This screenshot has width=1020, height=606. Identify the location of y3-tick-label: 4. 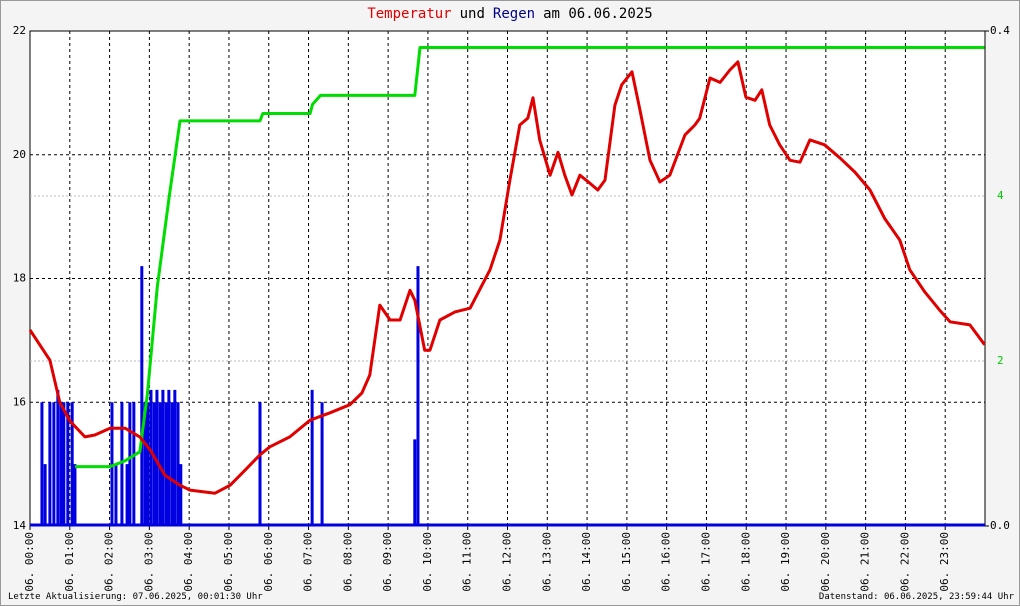
(1000, 195).